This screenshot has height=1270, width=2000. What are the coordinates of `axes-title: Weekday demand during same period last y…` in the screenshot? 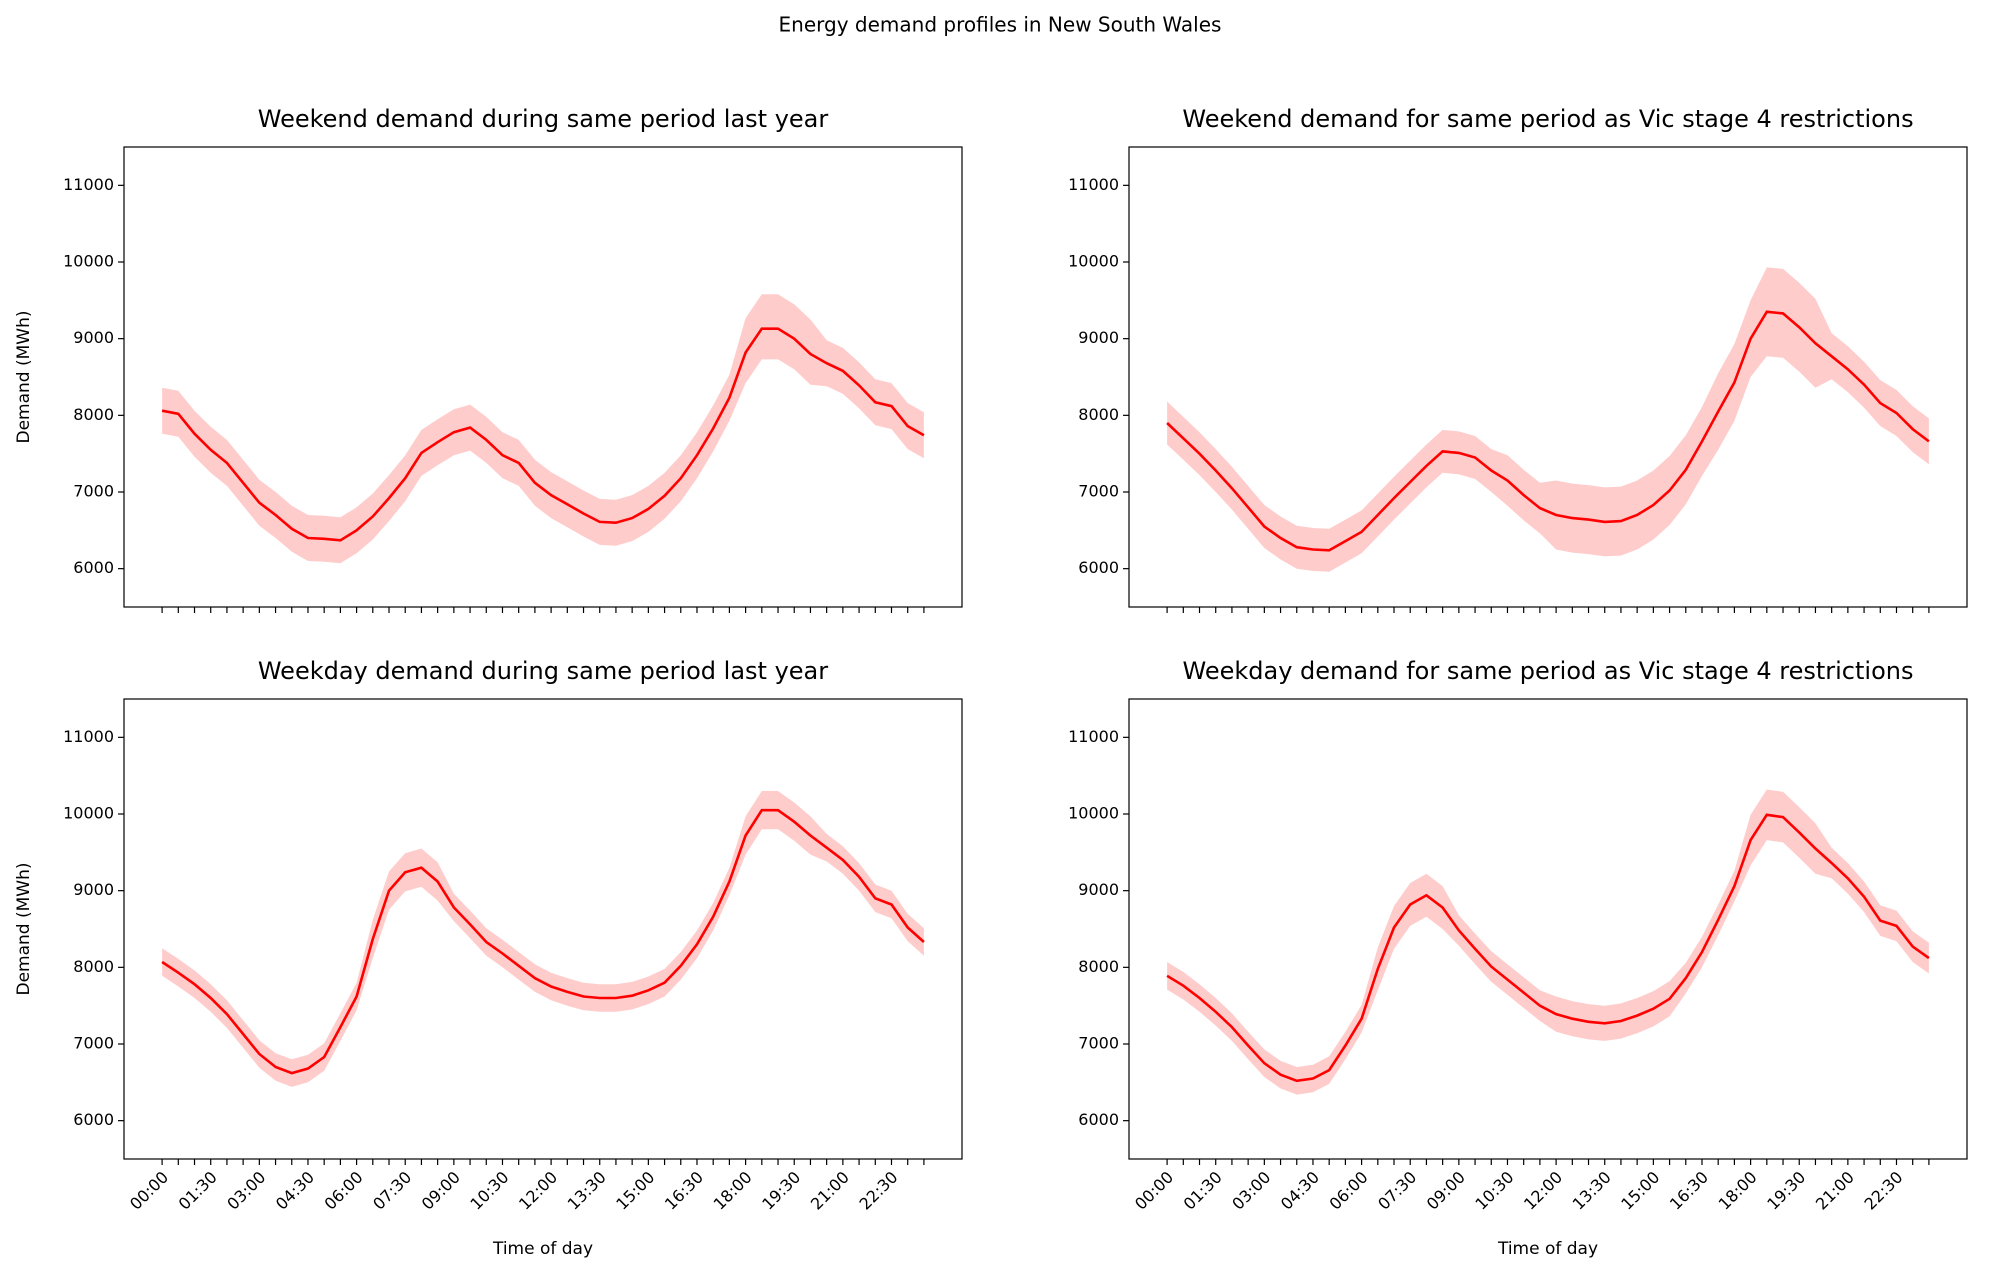 It's located at (543, 671).